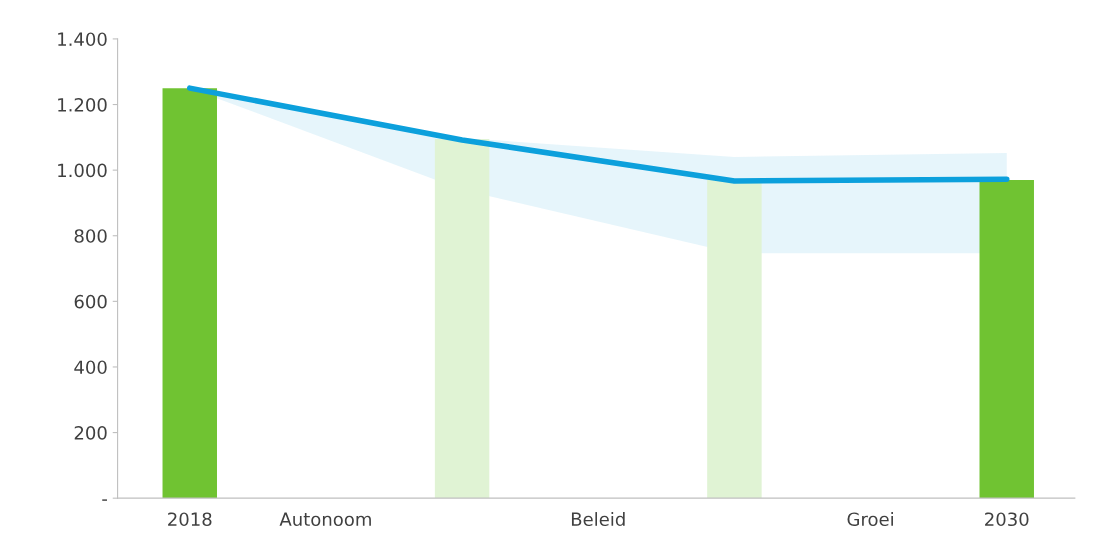  I want to click on x-tick-label: Beleid, so click(598, 519).